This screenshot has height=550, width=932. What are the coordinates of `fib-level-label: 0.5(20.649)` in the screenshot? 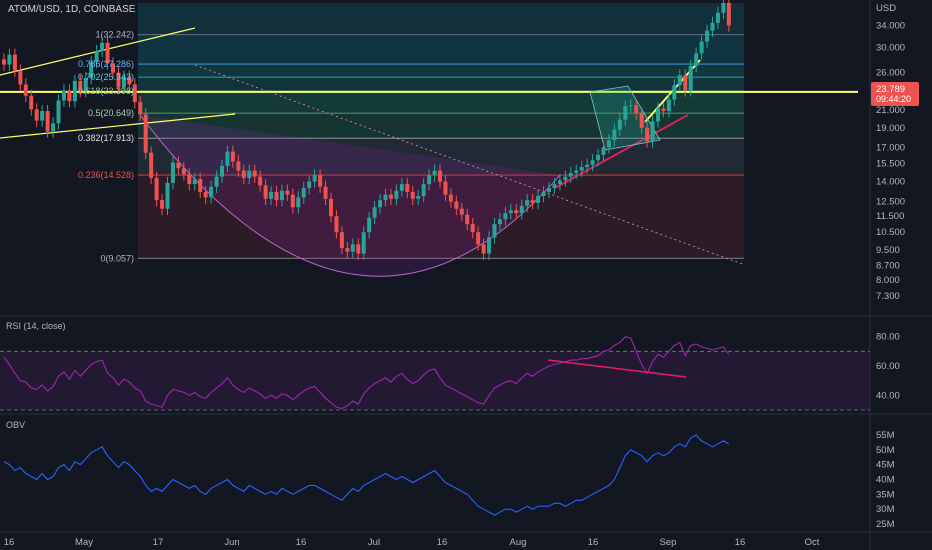 It's located at (111, 113).